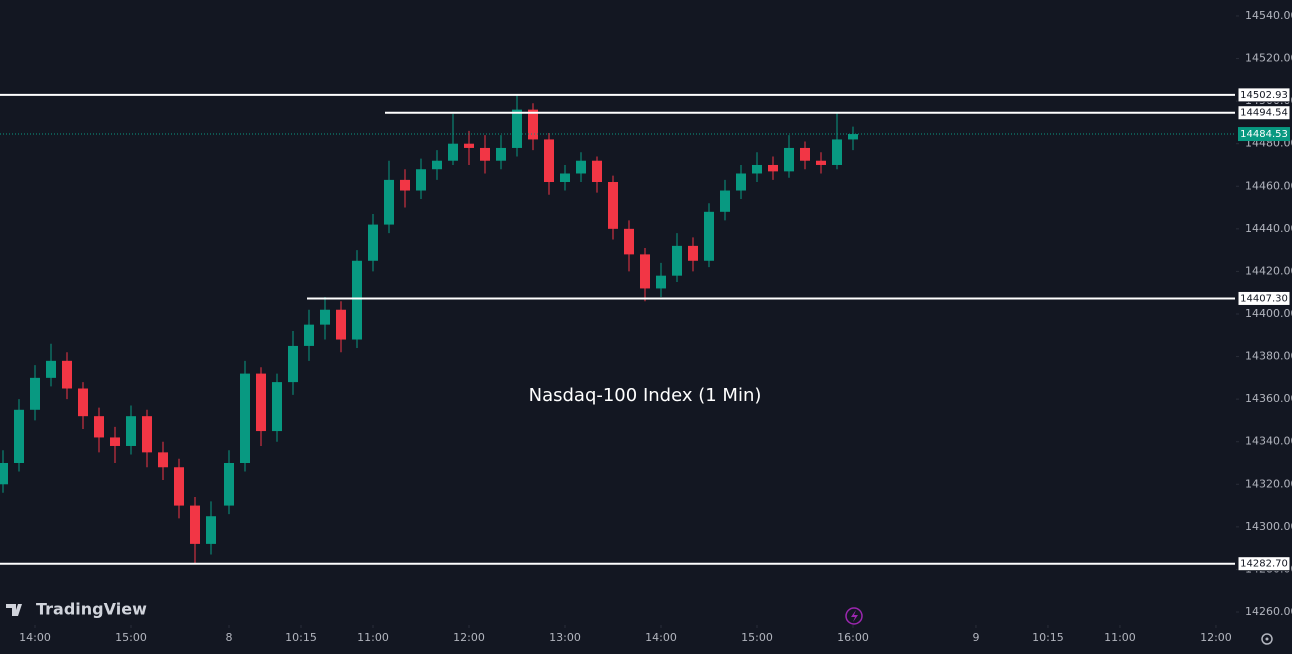 The height and width of the screenshot is (654, 1292). What do you see at coordinates (1268, 611) in the screenshot?
I see `y-tick-label: 14260.00` at bounding box center [1268, 611].